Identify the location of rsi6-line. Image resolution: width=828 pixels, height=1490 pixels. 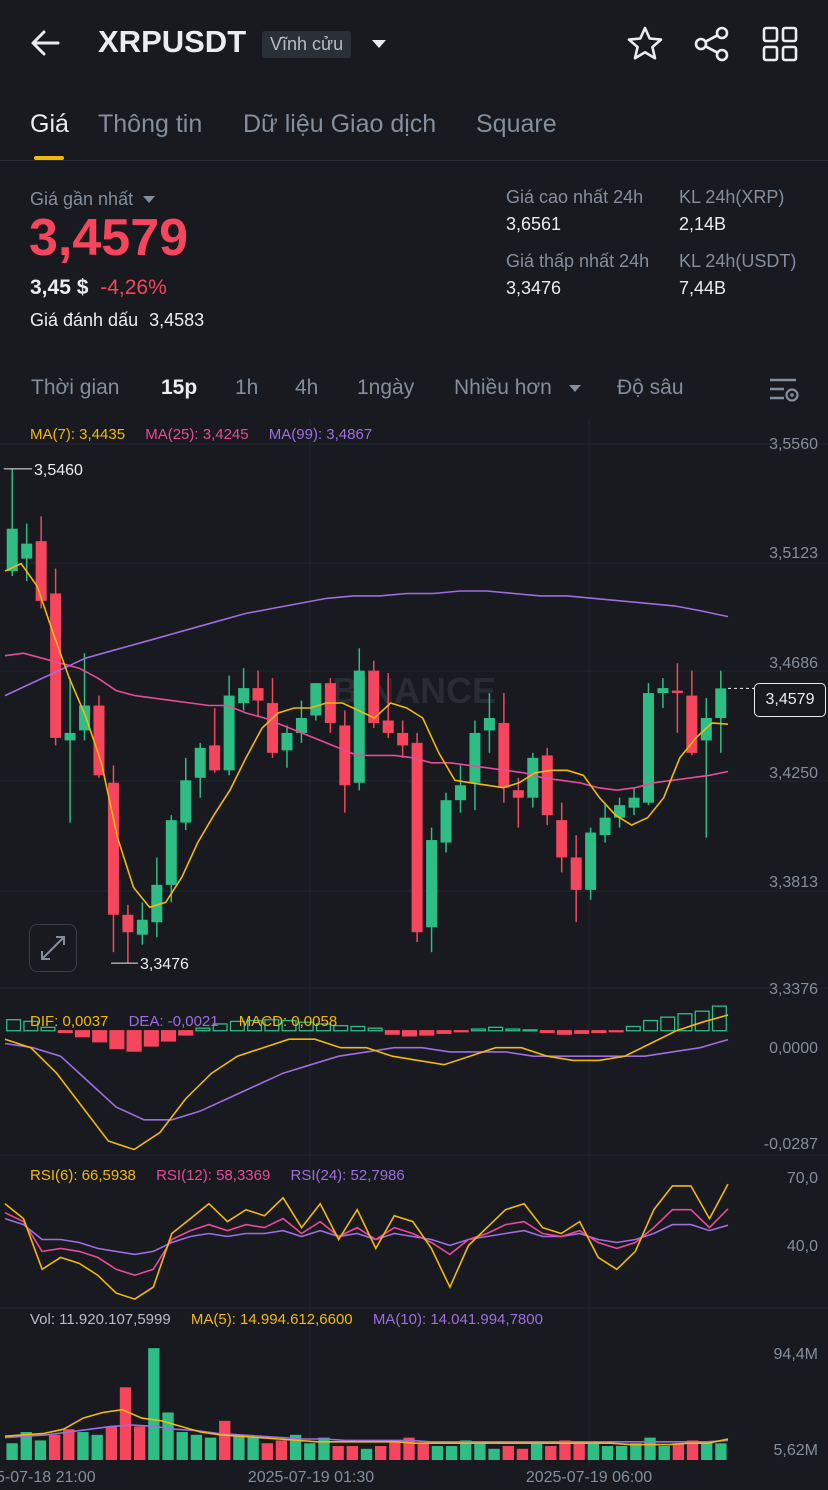
(366, 1241).